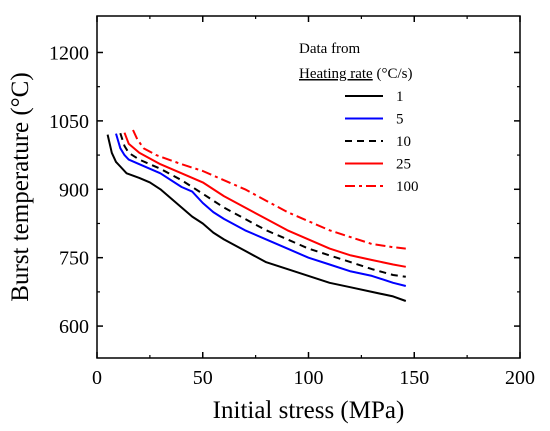 Image resolution: width=550 pixels, height=431 pixels. I want to click on y-tick-label-1050: 1050, so click(69, 122).